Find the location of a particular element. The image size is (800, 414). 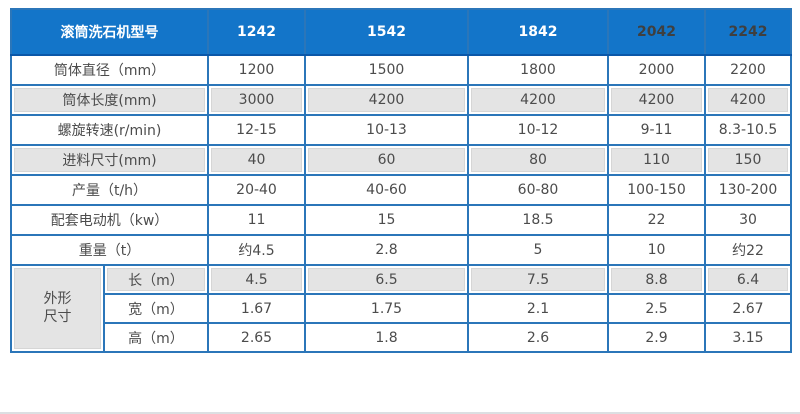

cell-value: 约22 is located at coordinates (748, 250).